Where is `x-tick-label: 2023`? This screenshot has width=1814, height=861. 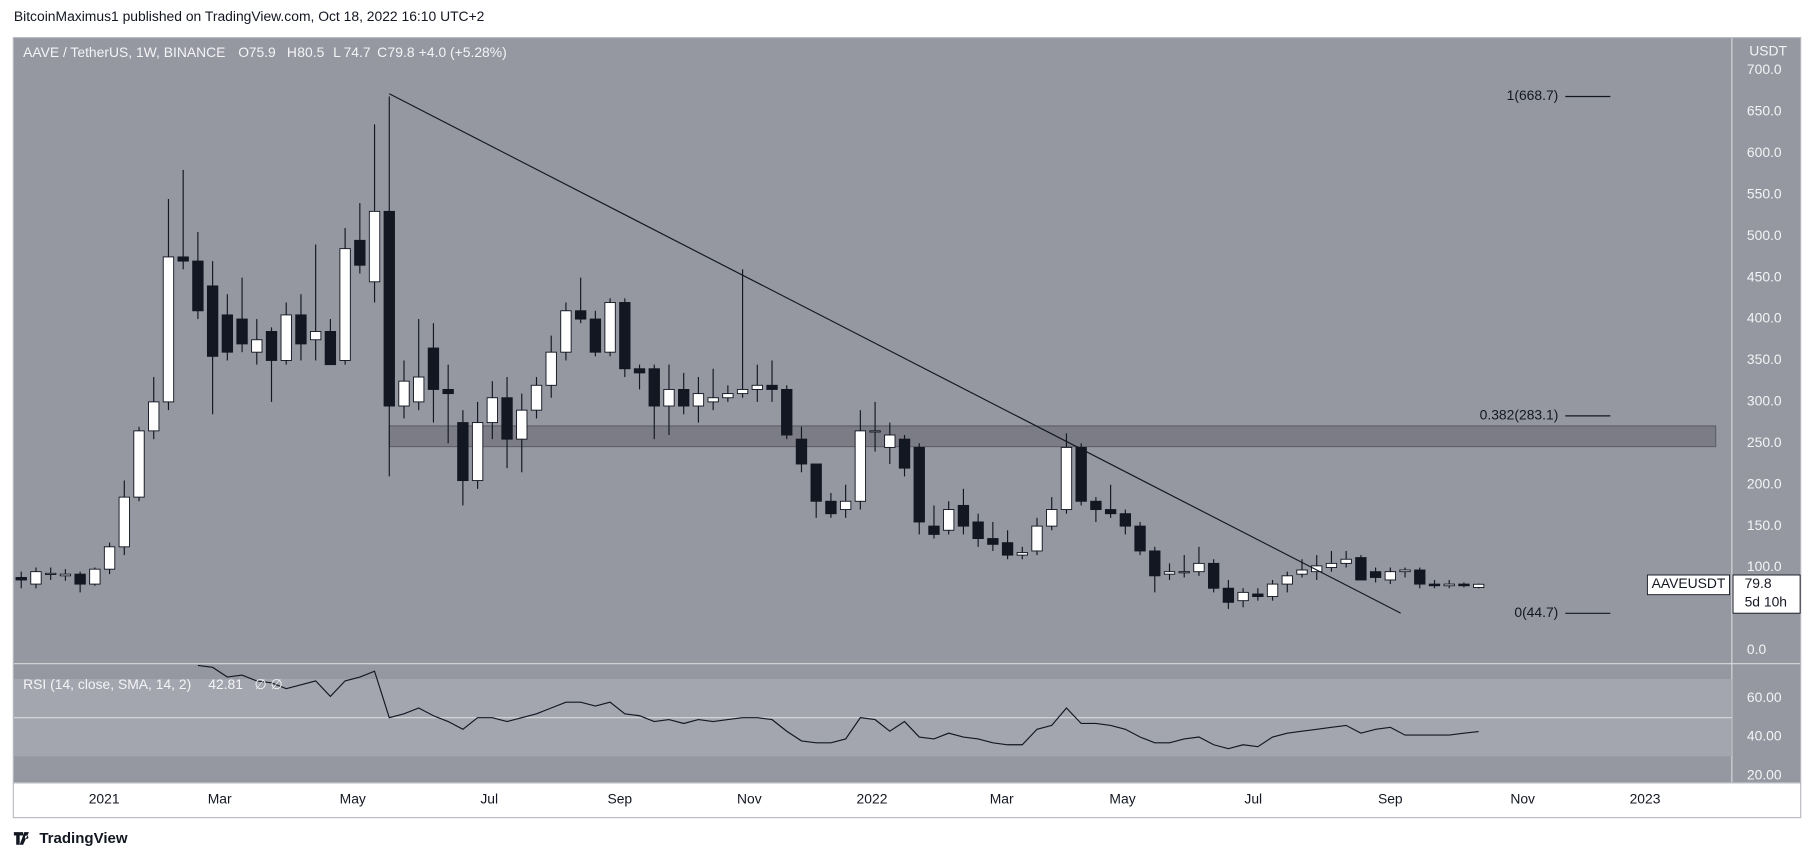 x-tick-label: 2023 is located at coordinates (1645, 798).